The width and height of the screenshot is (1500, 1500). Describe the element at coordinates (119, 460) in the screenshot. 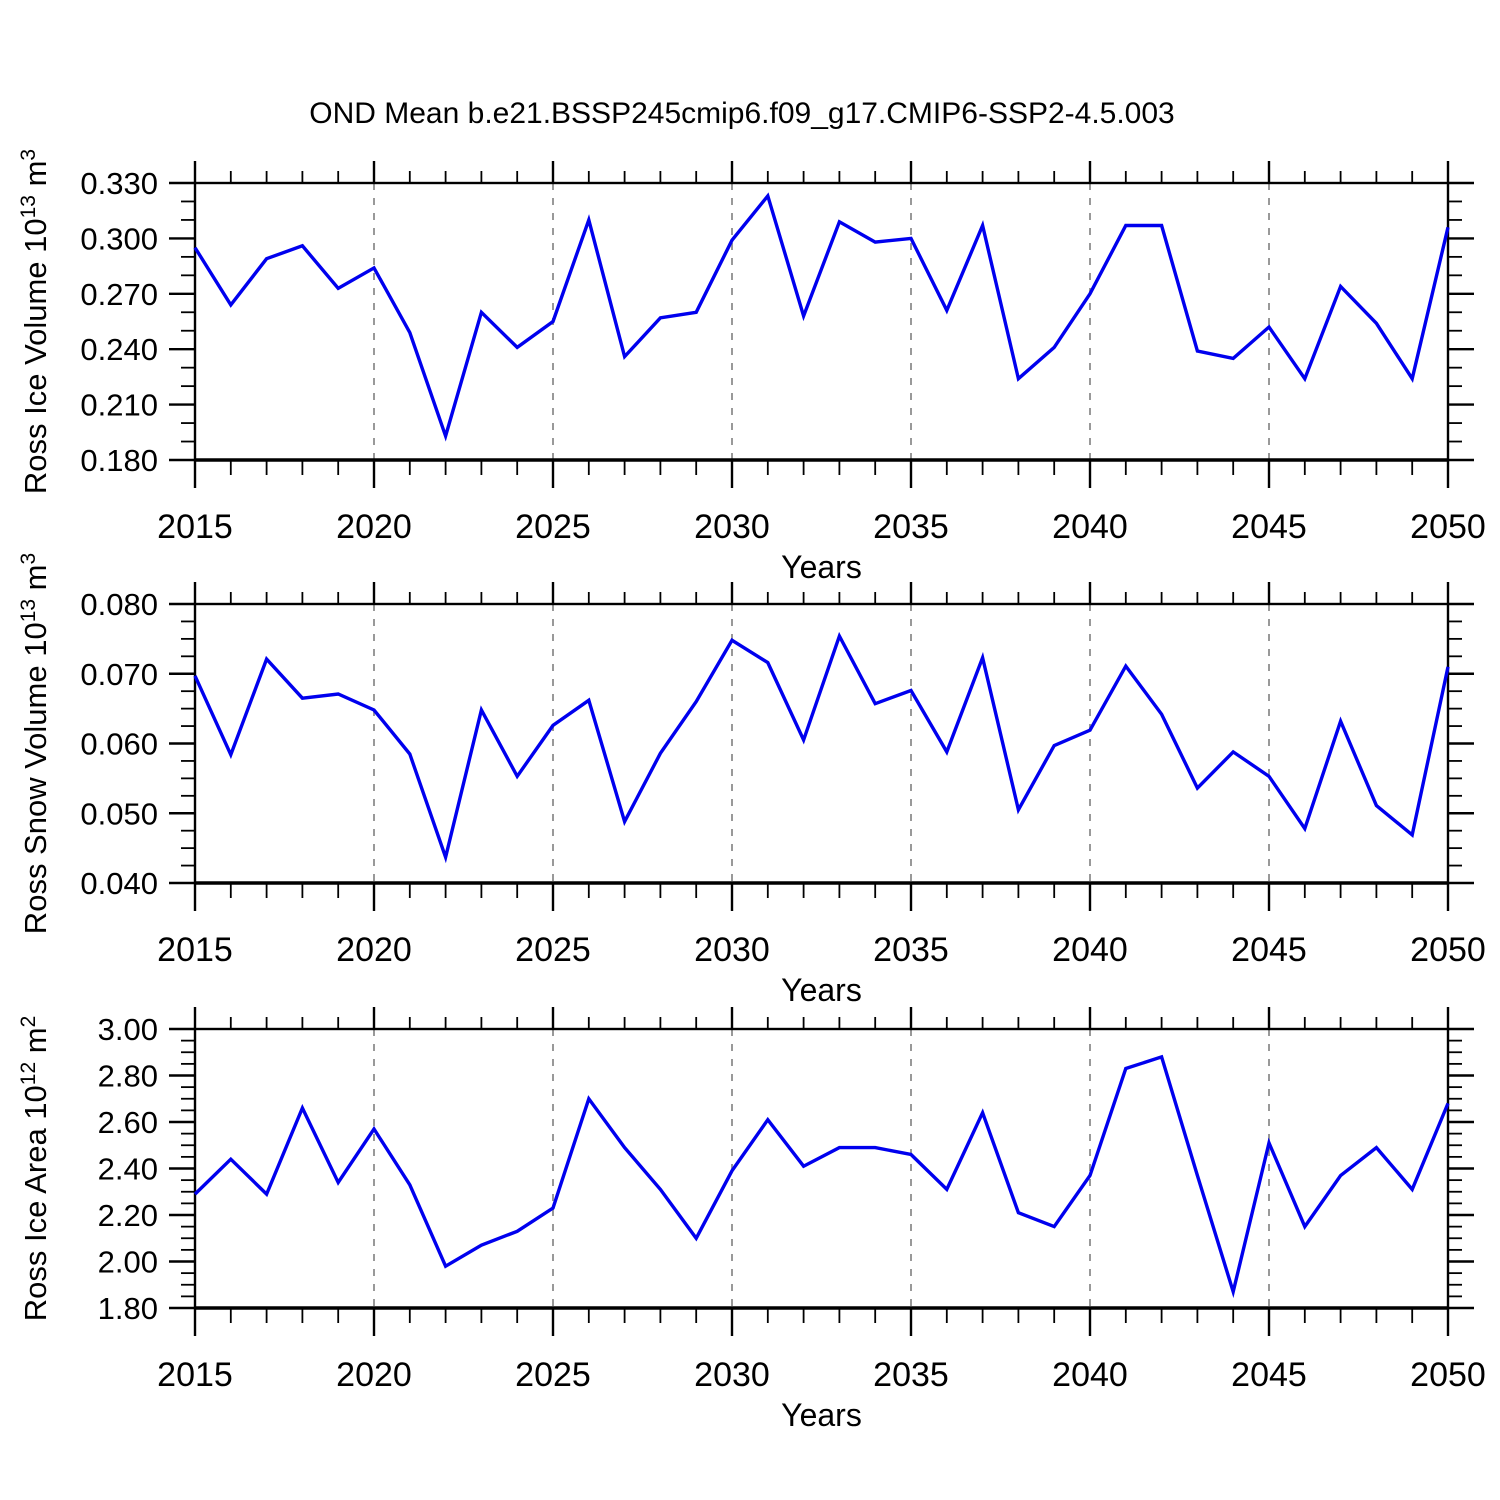

I see `y-tick-label: 0.180` at that location.